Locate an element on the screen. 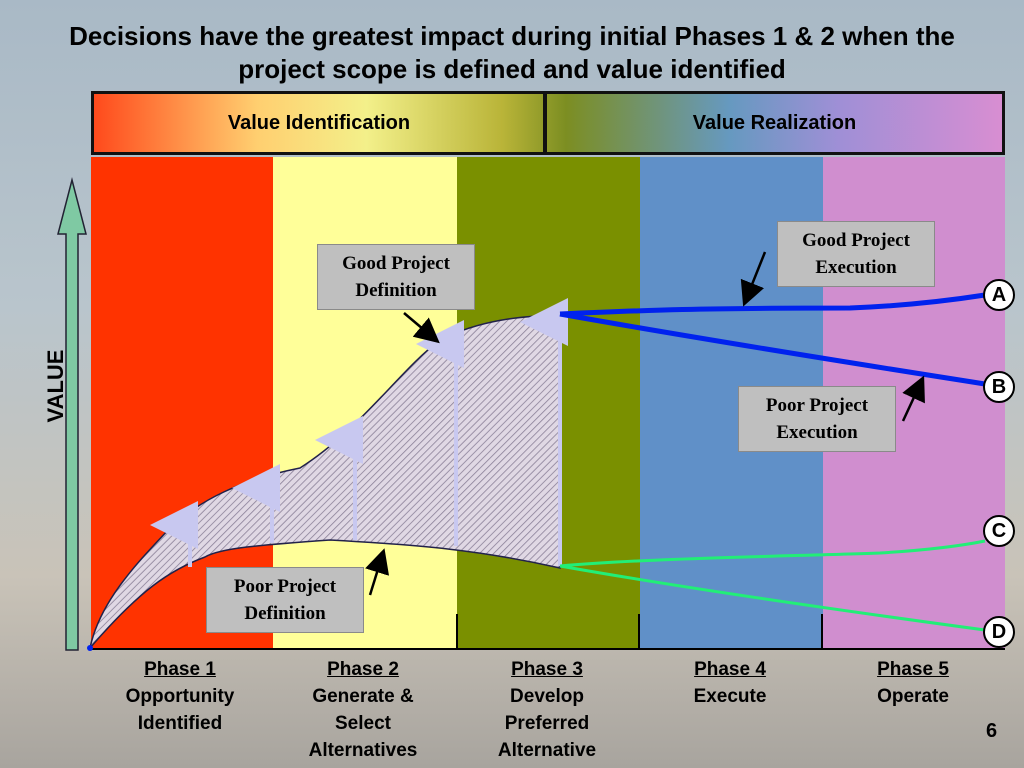 The width and height of the screenshot is (1024, 768). phase-number: Phase 5 is located at coordinates (913, 669).